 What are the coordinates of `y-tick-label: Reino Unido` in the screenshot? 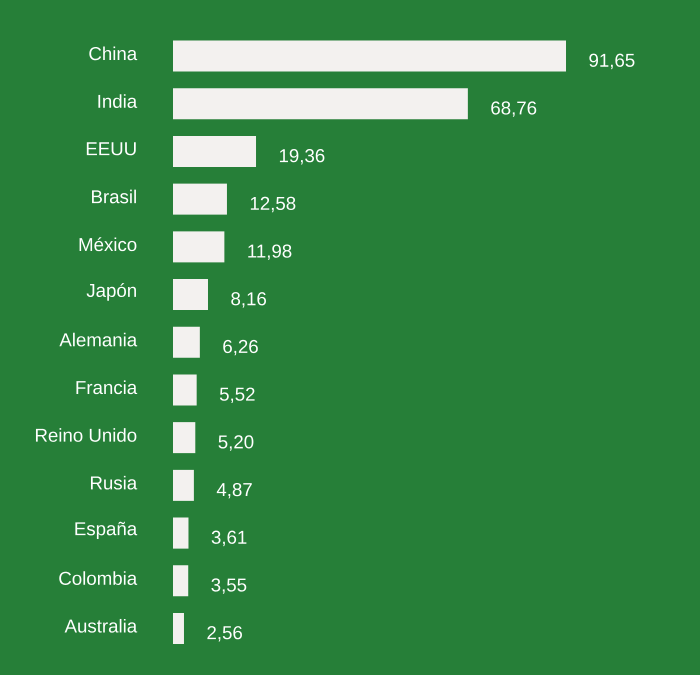 It's located at (86, 435).